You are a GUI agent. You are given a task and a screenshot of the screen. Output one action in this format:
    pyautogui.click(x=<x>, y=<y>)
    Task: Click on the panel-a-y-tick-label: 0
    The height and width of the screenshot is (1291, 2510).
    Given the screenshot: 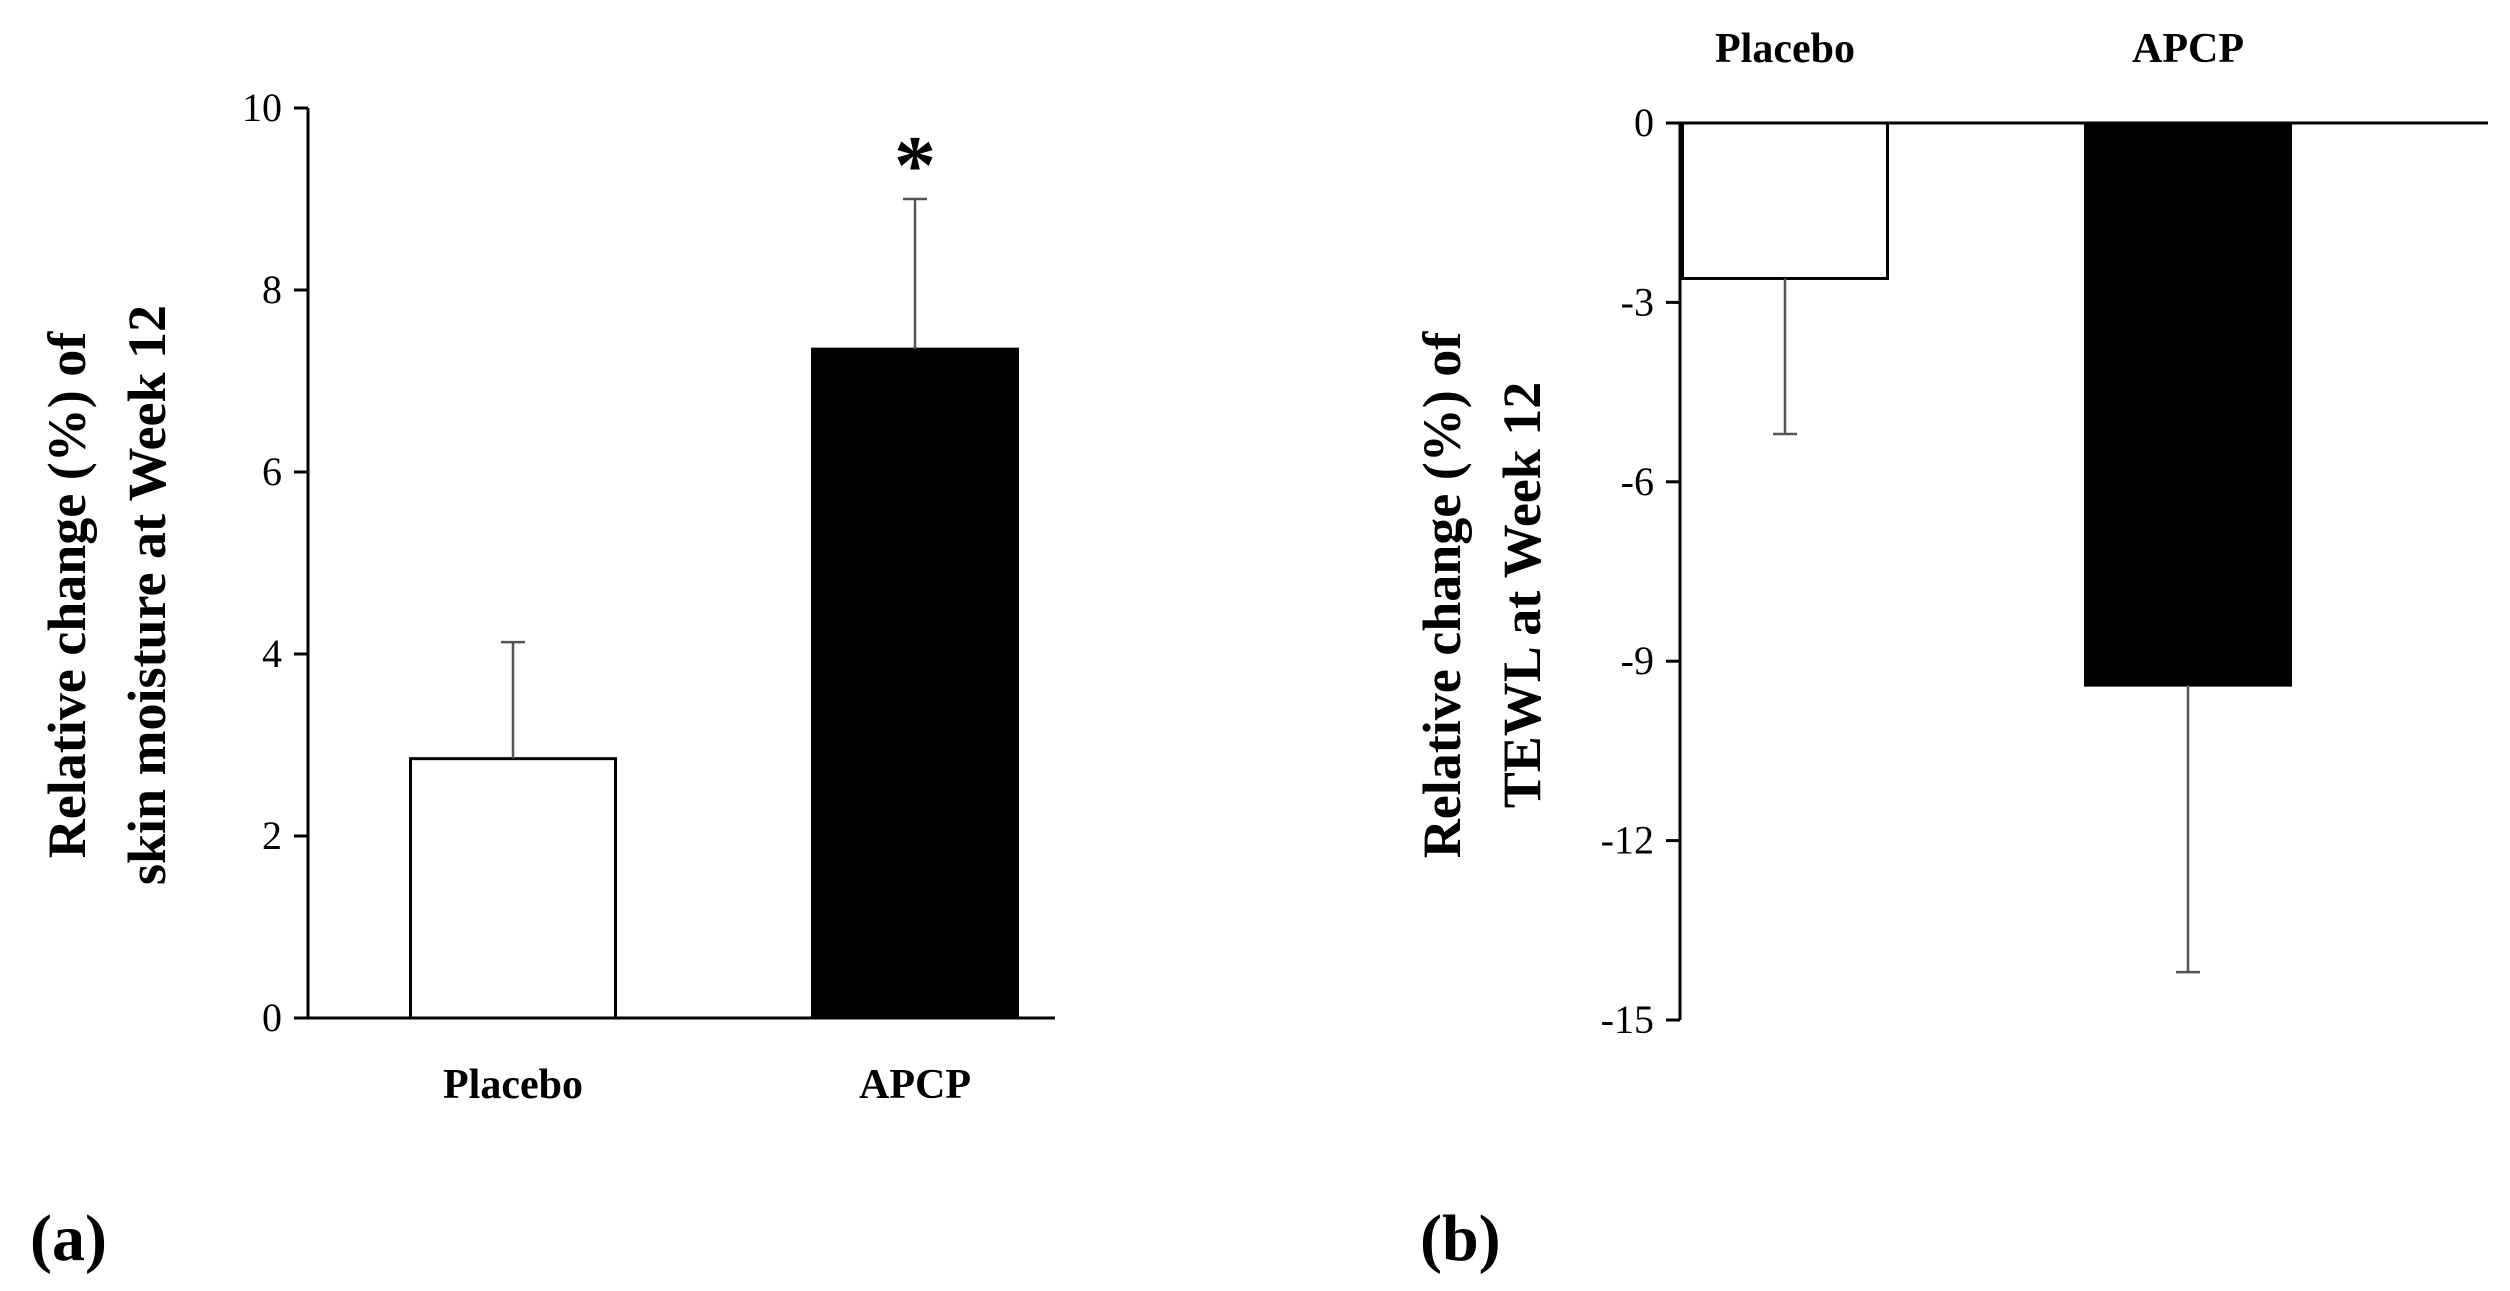 What is the action you would take?
    pyautogui.click(x=272, y=1017)
    